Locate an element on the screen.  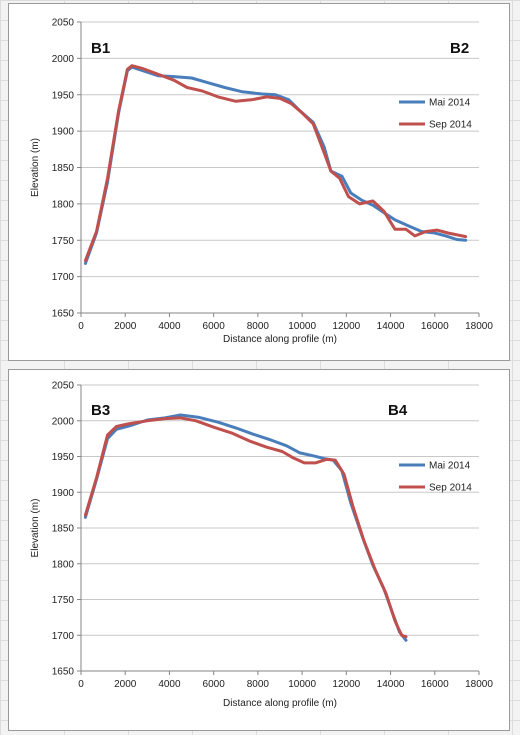
profile-endpoint-label: B3 is located at coordinates (100, 410).